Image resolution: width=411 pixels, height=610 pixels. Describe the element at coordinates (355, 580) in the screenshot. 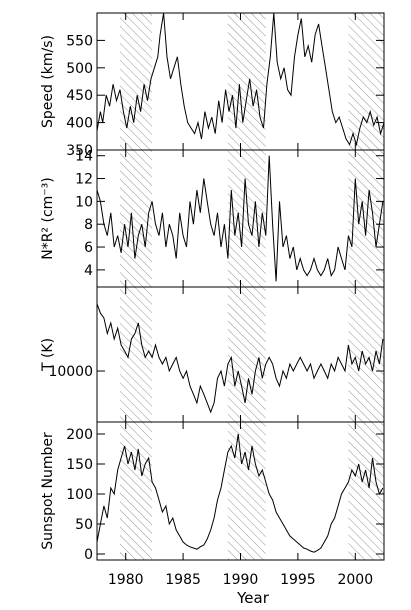

I see `x-tick-label: 2000` at that location.